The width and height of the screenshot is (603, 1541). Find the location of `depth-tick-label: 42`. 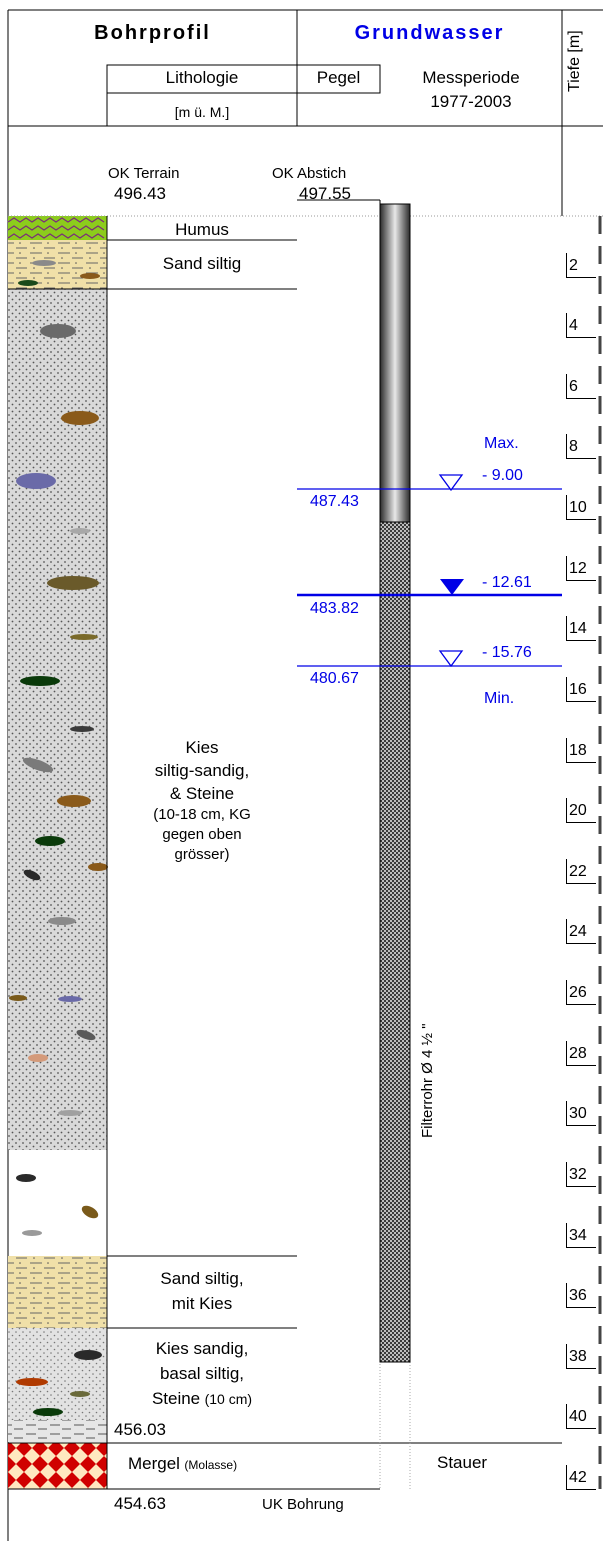

depth-tick-label: 42 is located at coordinates (578, 1477).